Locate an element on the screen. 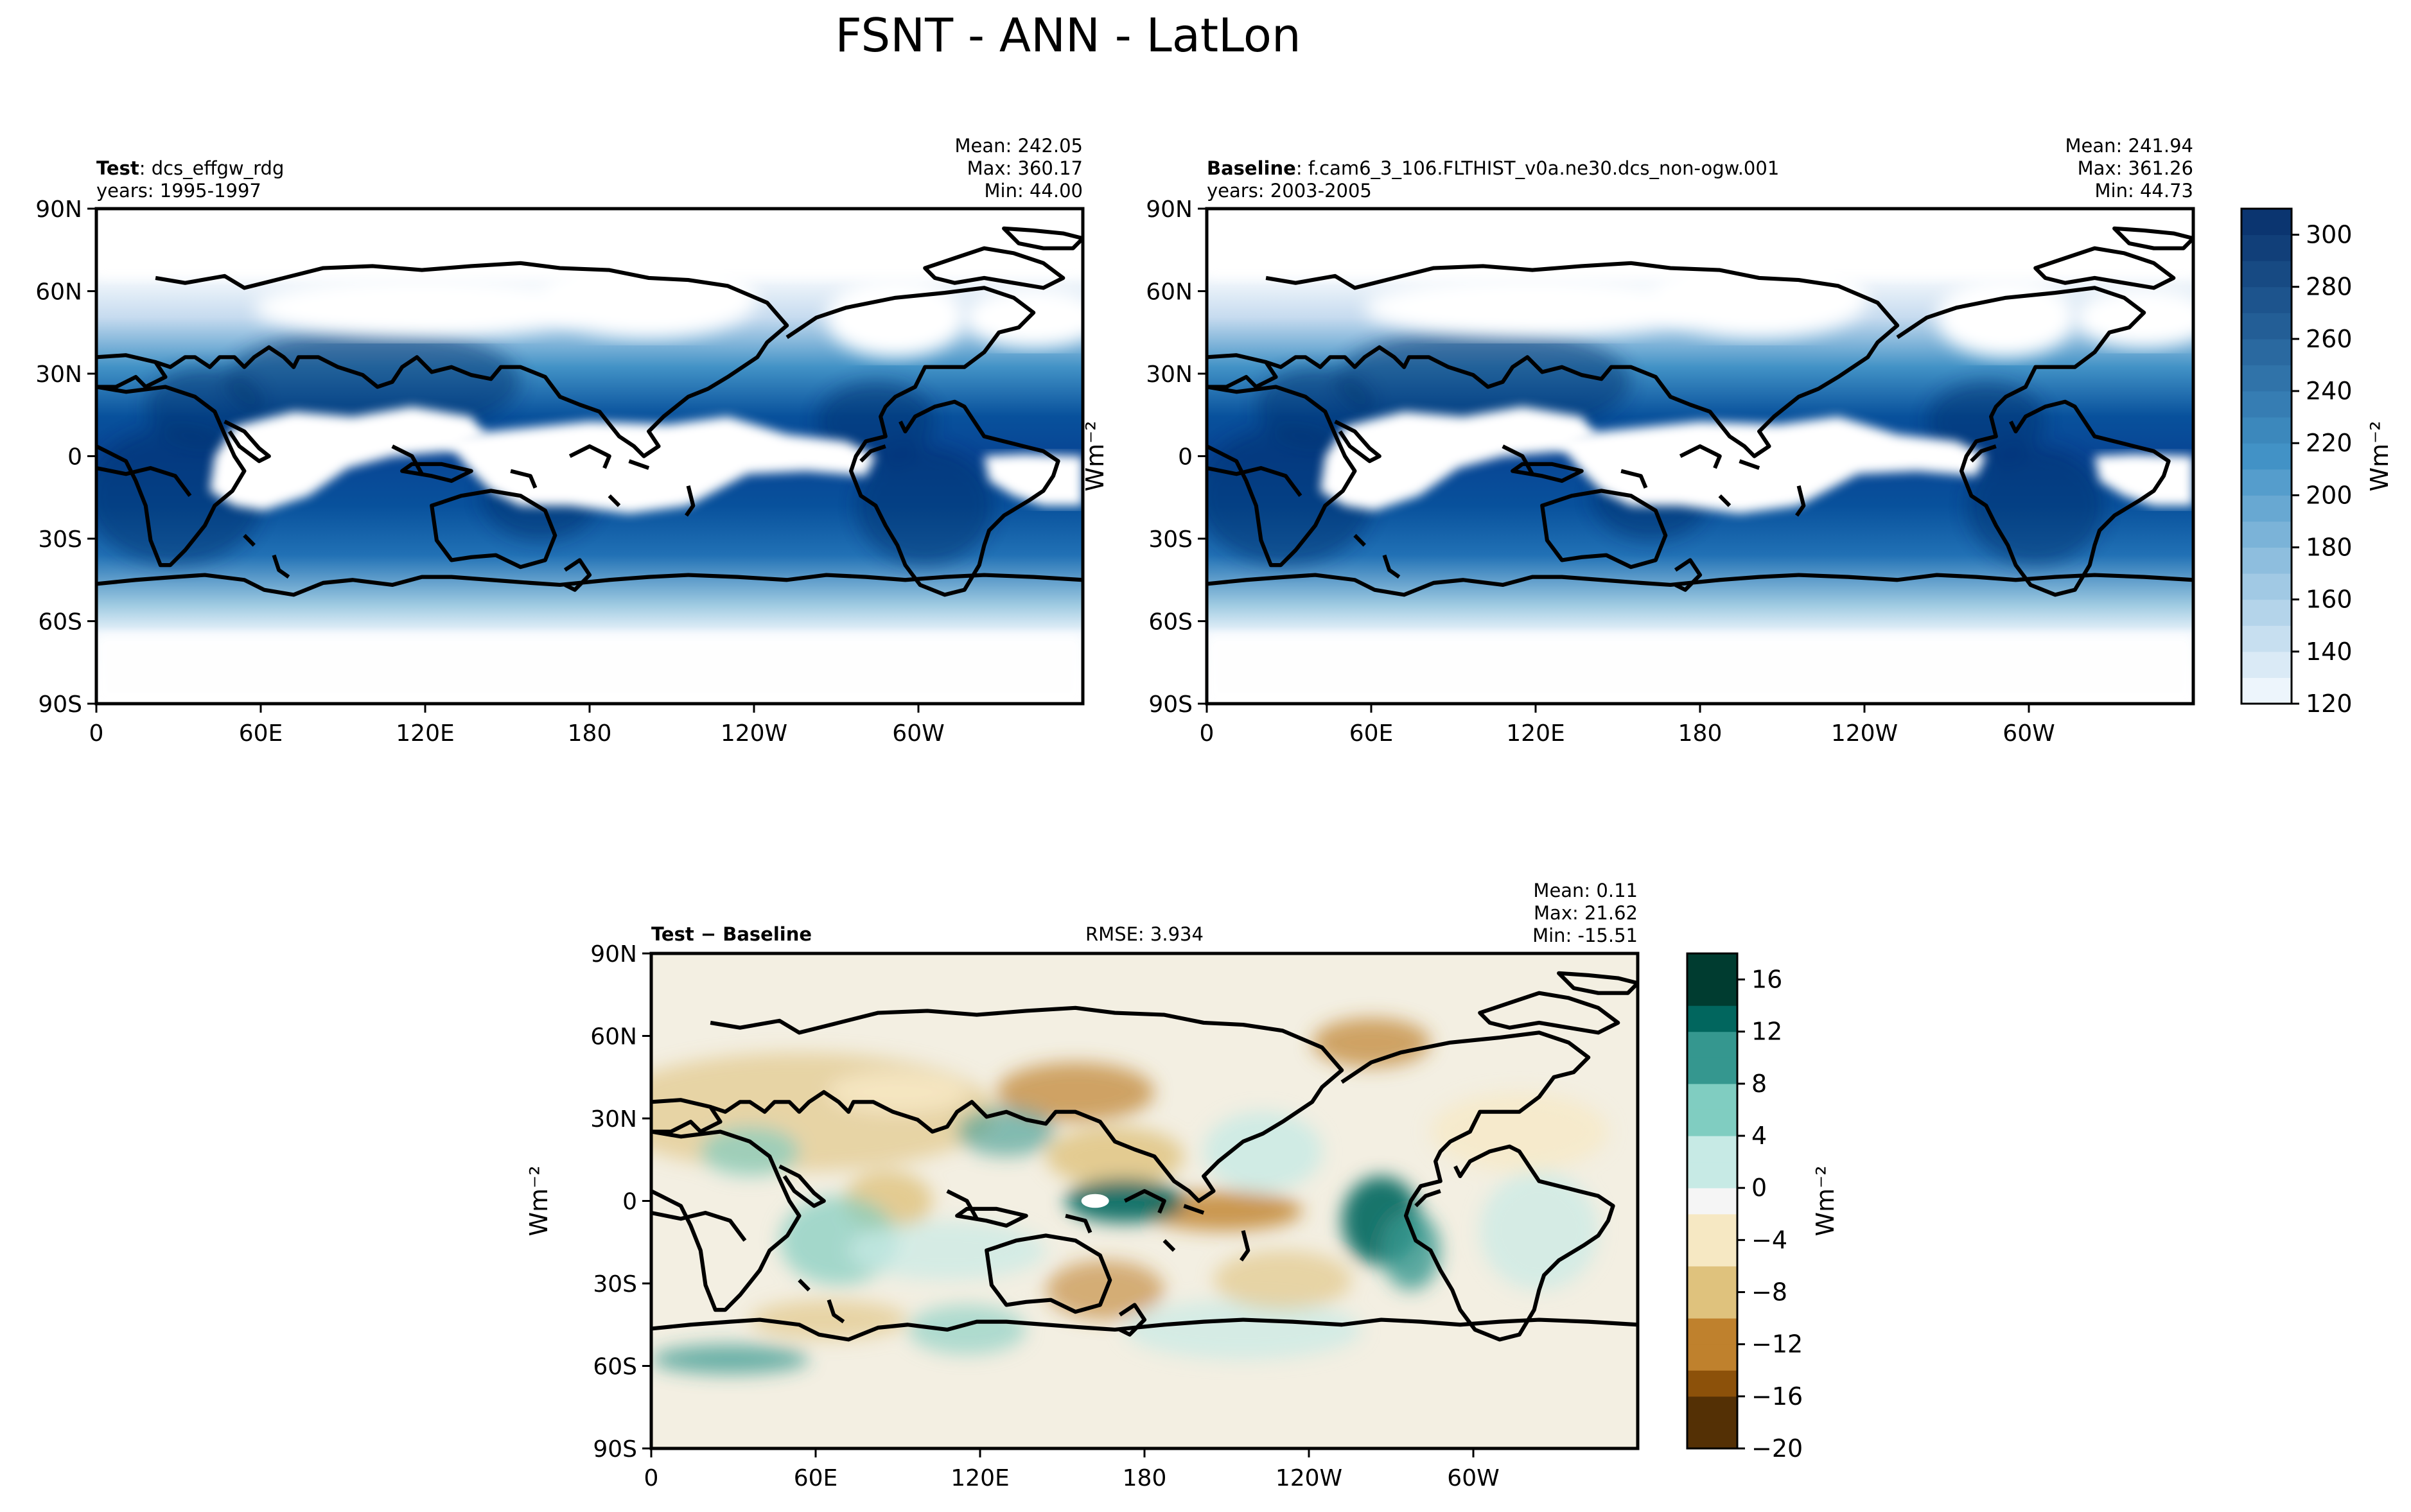 This screenshot has height=1512, width=2411. colorbar-tick-label: 200 is located at coordinates (2329, 495).